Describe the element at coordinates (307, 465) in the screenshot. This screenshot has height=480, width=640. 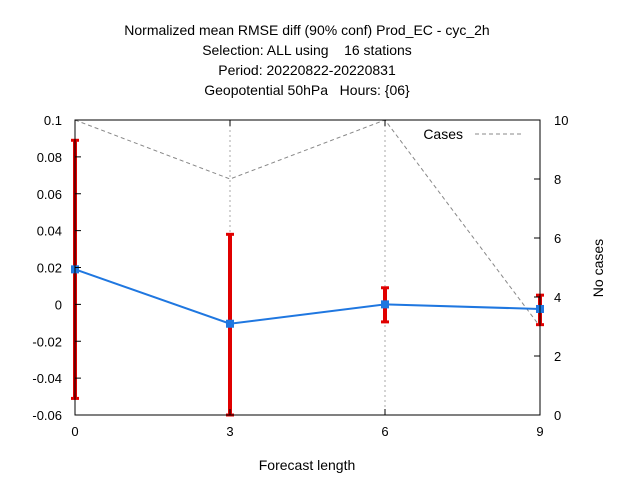
I see `x-axis-label: Forecast length` at that location.